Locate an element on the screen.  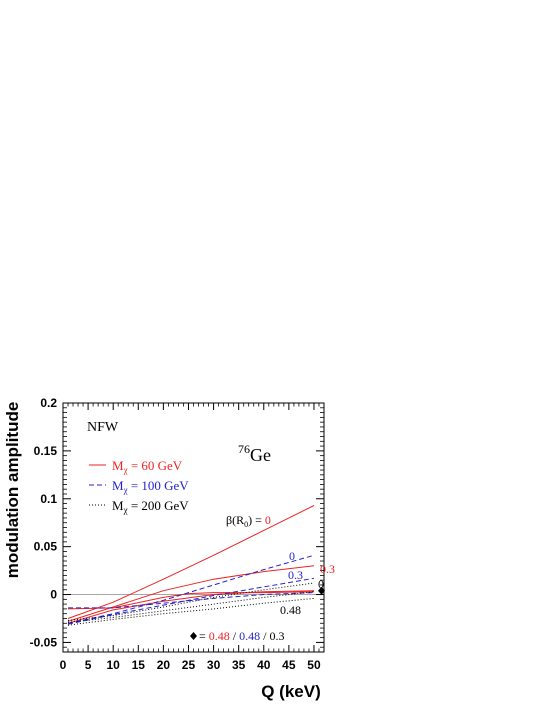
diamond-marker is located at coordinates (321, 590).